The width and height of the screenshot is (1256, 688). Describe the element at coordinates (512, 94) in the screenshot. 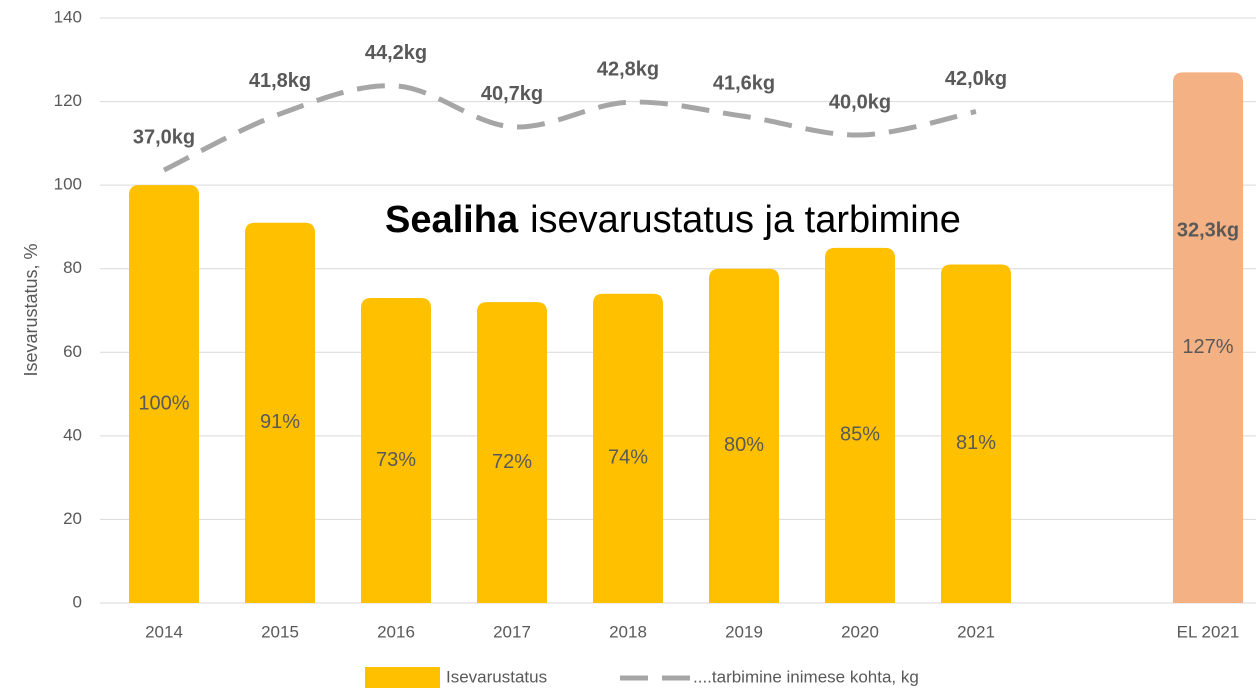

I see `line-label: 40,7kg` at that location.